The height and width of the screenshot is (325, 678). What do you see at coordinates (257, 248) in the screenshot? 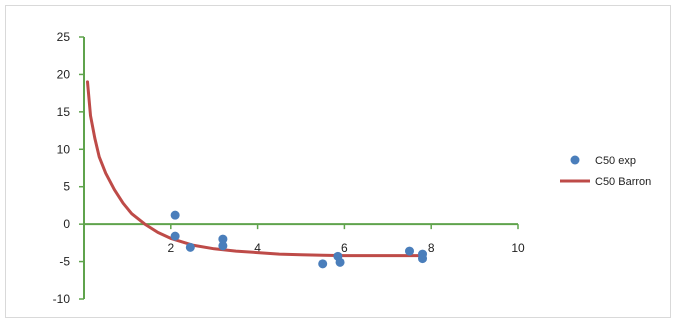
I see `x-tick-label: 4` at bounding box center [257, 248].